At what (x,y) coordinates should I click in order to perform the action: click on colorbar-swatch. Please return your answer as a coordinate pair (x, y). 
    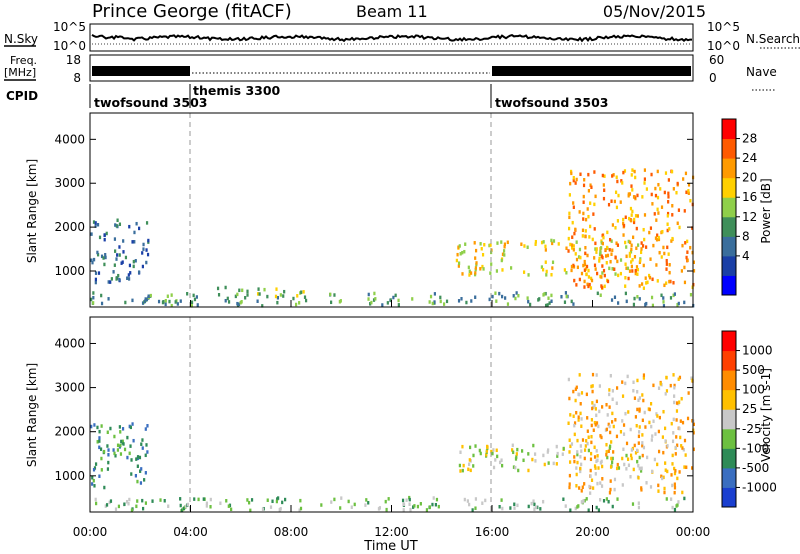
    Looking at the image, I should click on (729, 129).